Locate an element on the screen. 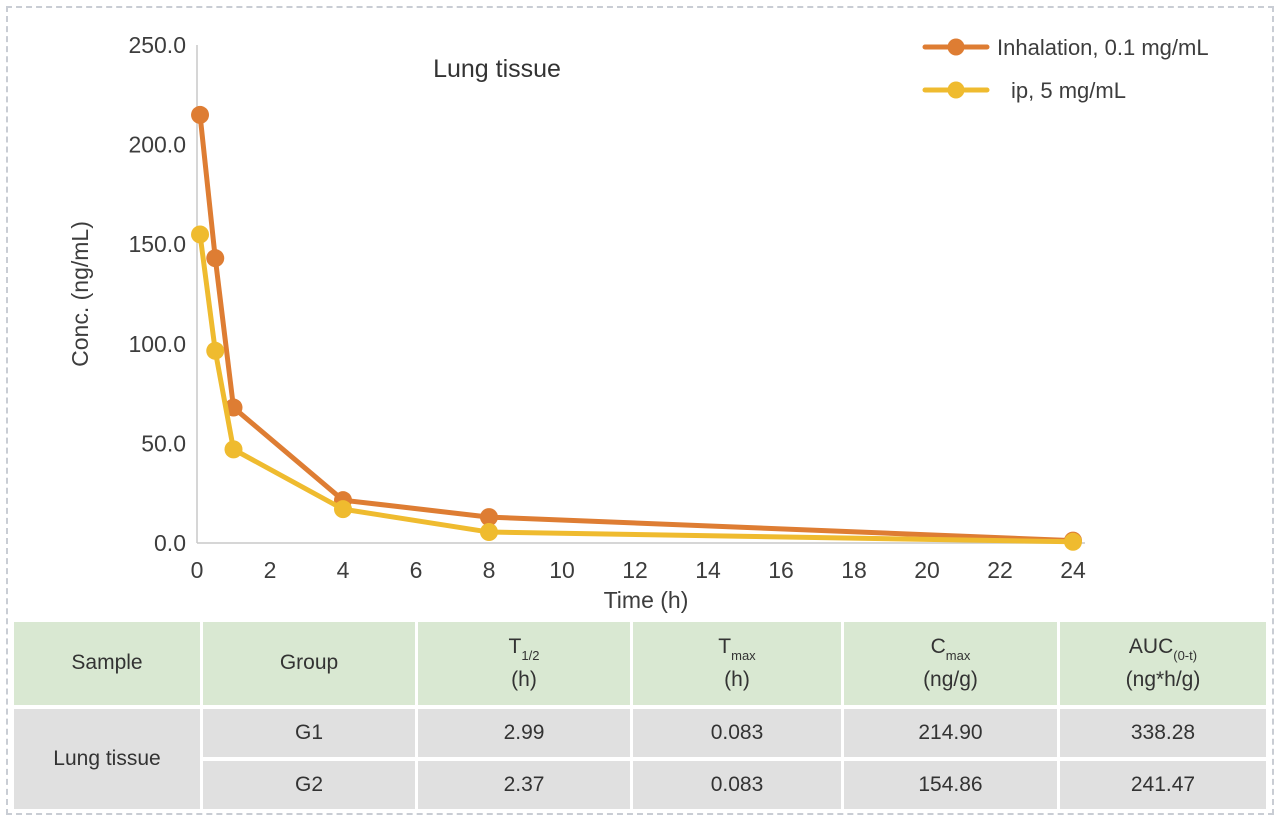 The height and width of the screenshot is (821, 1280). cell-t_max-row0: 0.083 is located at coordinates (737, 733).